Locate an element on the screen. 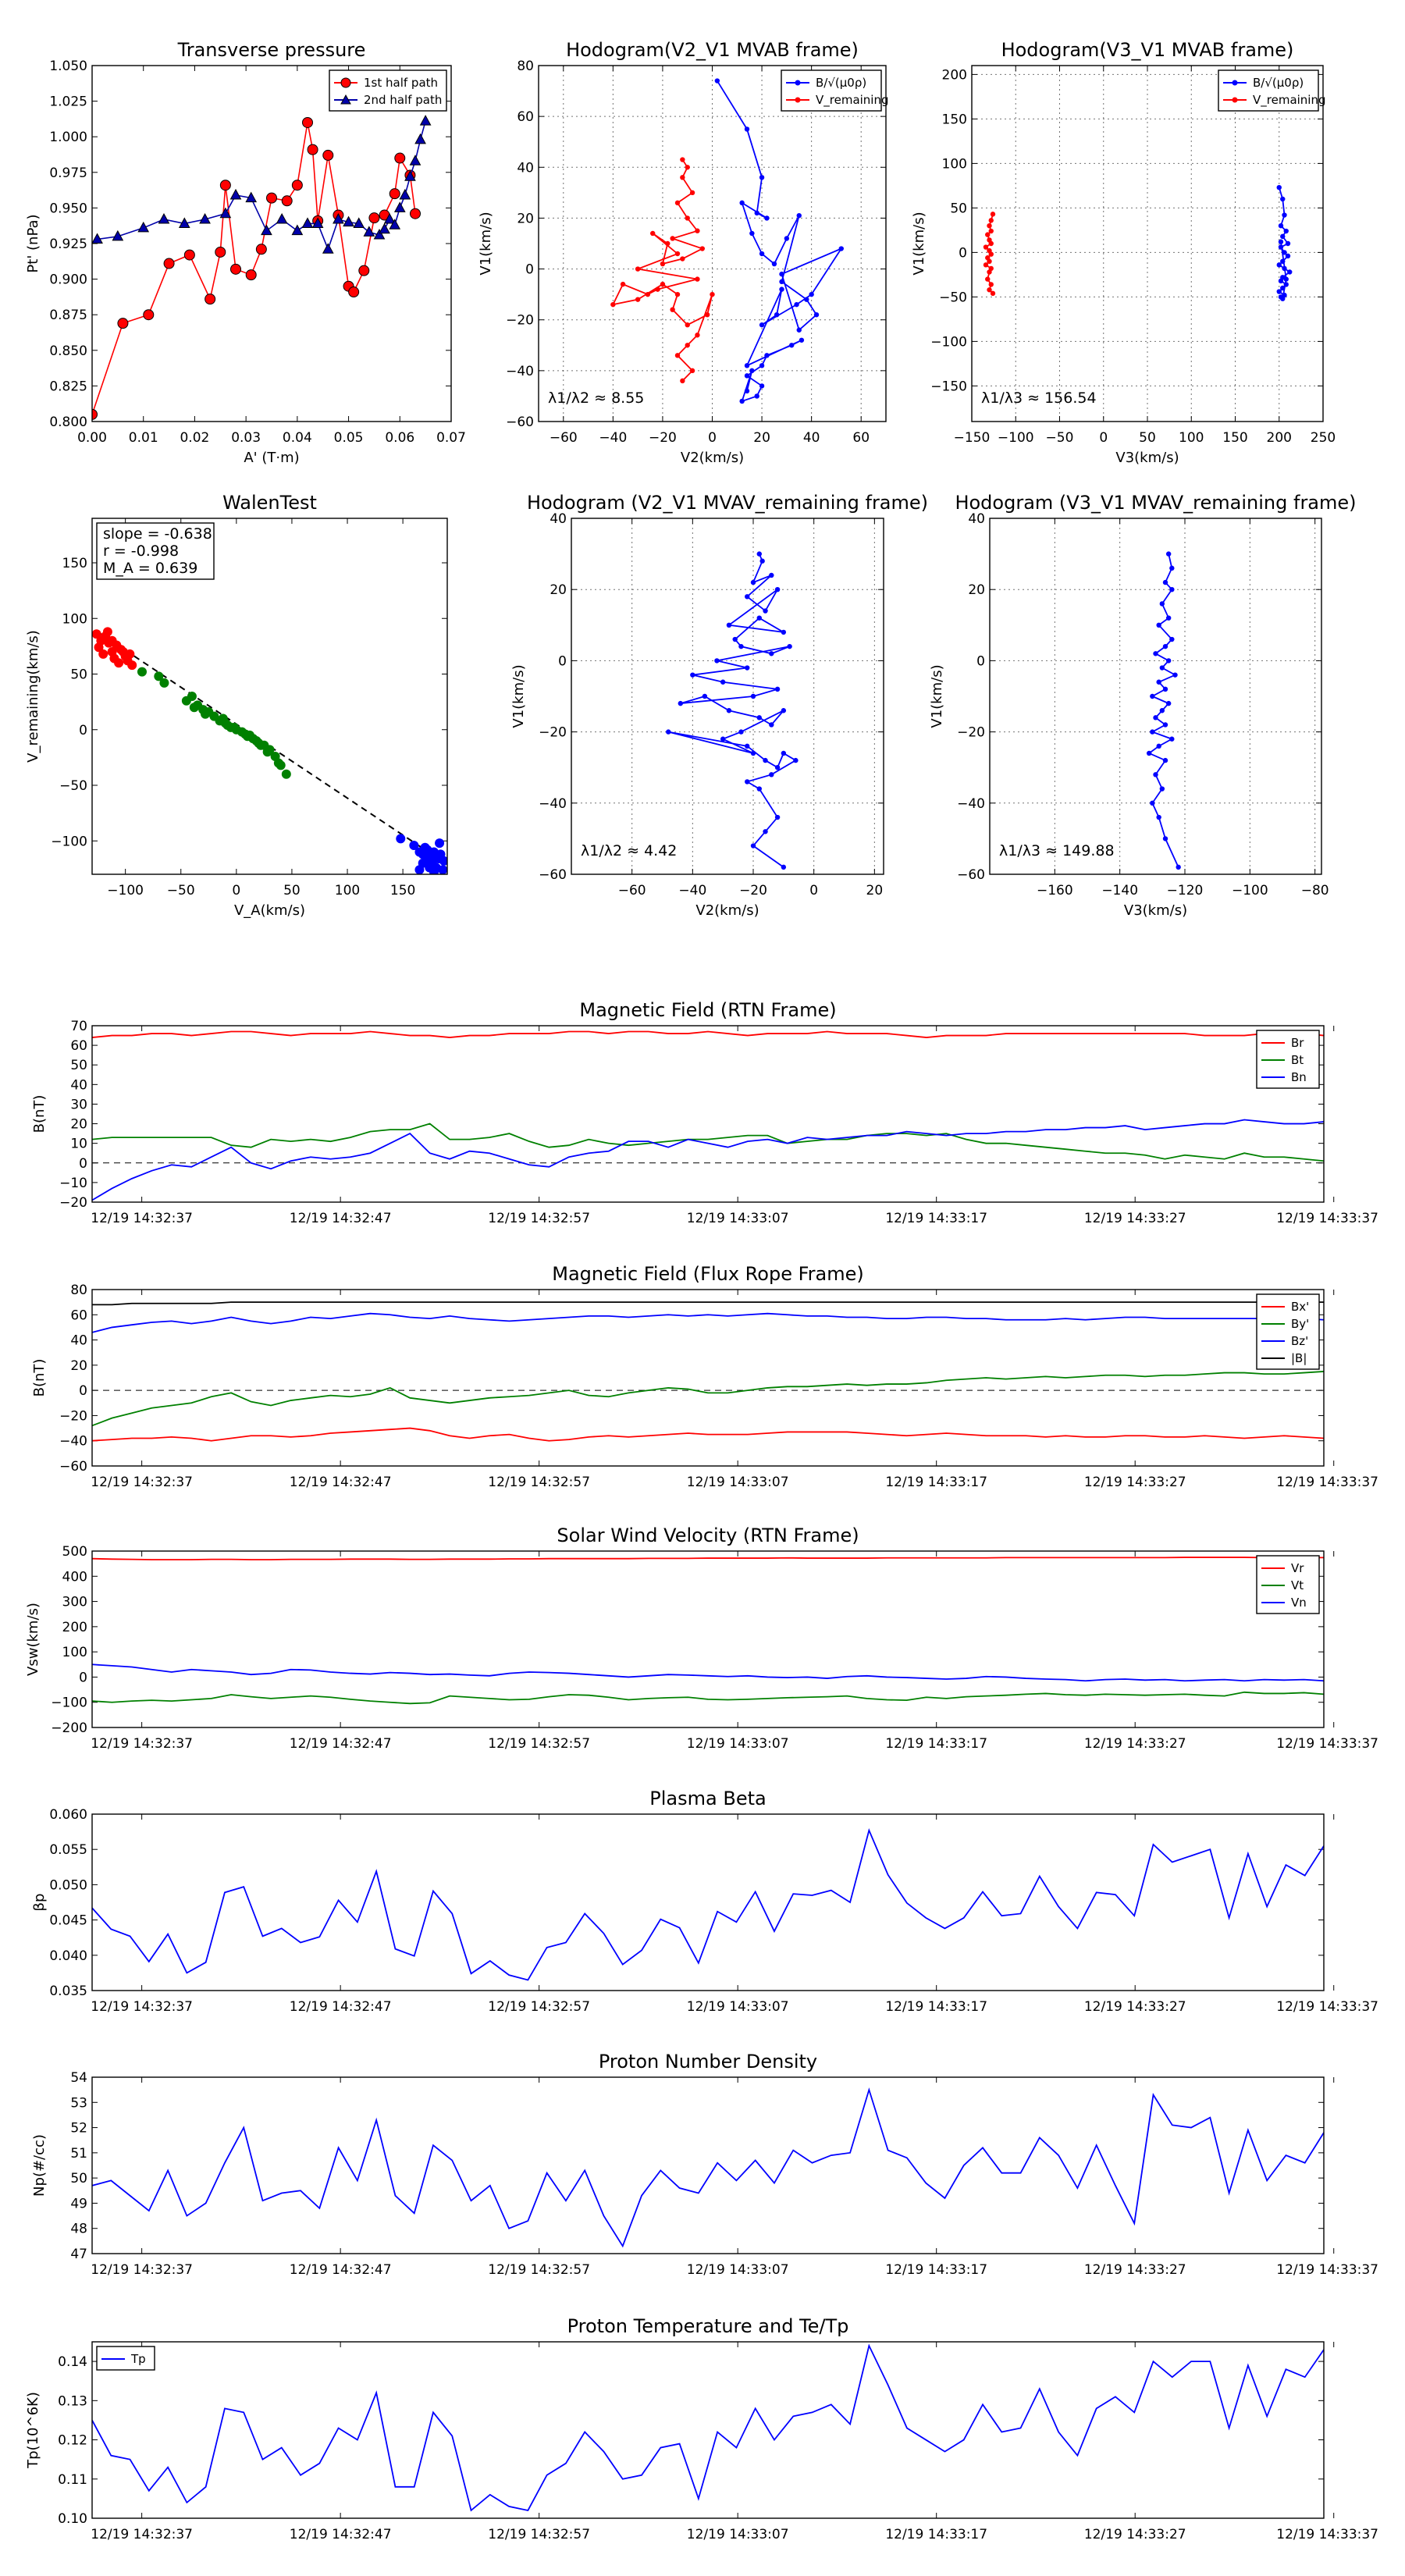 This screenshot has width=1405, height=2576. y-tick-label: 1.050 is located at coordinates (68, 66).